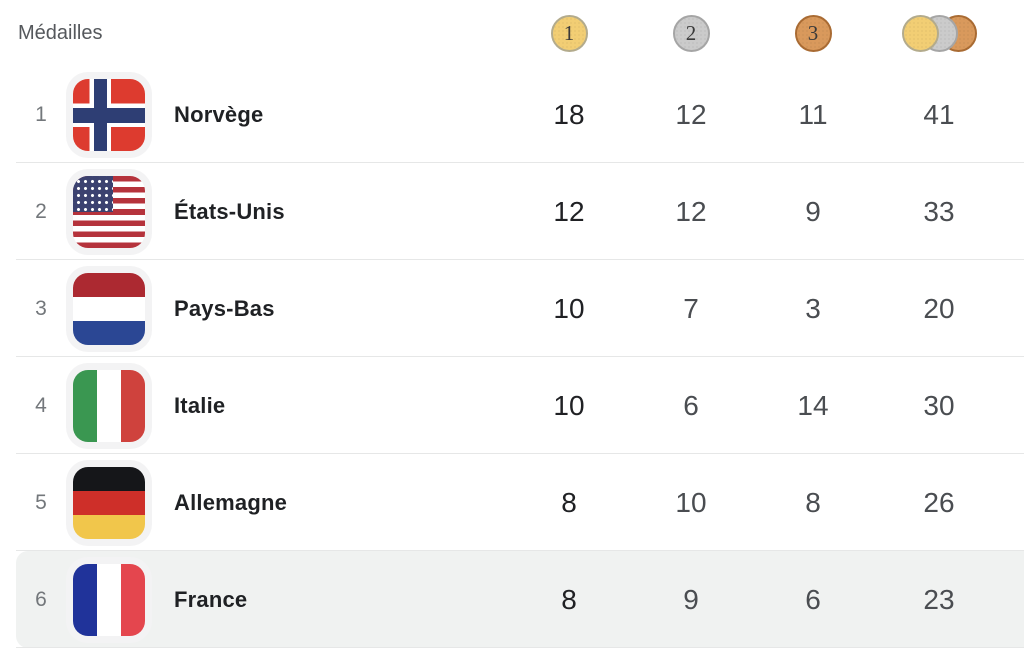  I want to click on rank-label: 6, so click(41, 599).